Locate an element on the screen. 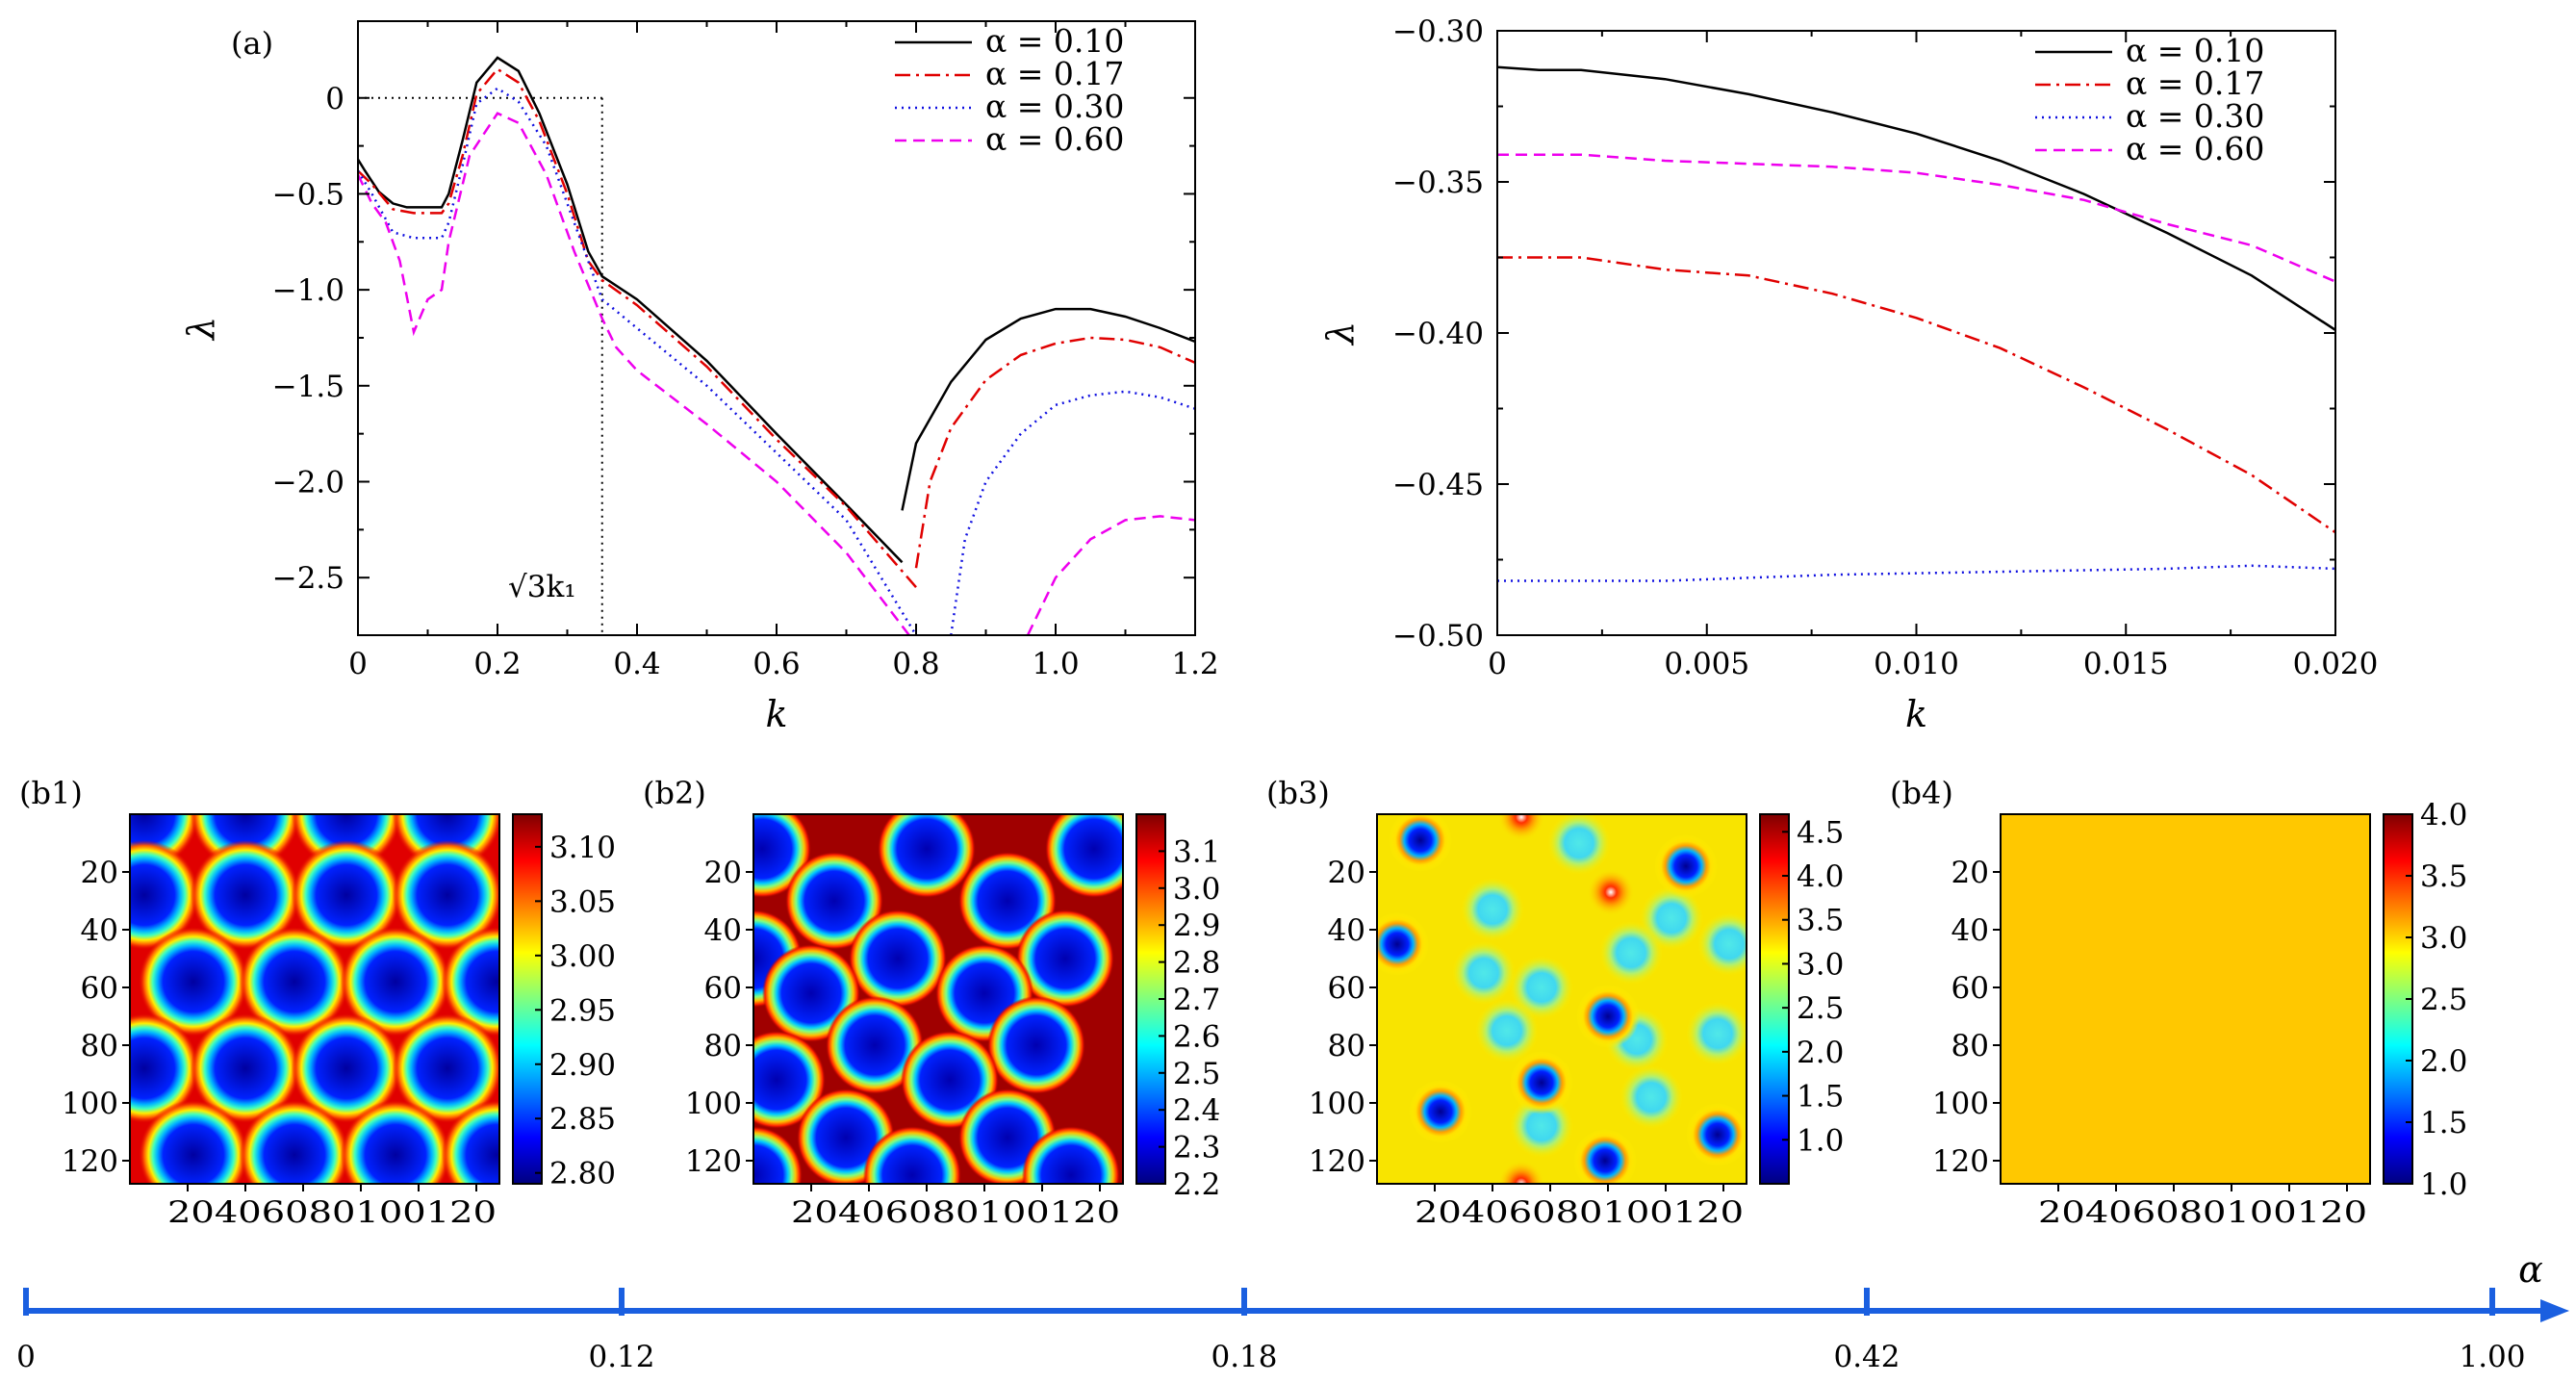 The width and height of the screenshot is (2576, 1383). colorbar-tick-label: 2.9 is located at coordinates (1196, 926).